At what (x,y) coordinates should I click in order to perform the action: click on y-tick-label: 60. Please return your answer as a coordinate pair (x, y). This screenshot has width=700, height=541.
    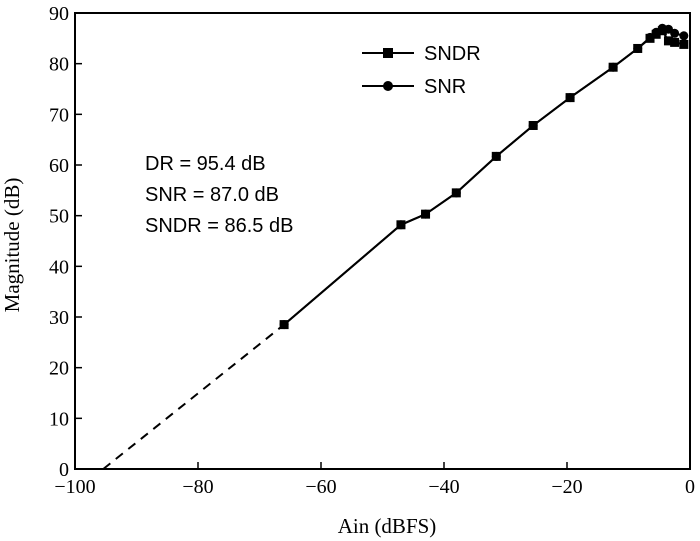
    Looking at the image, I should click on (59, 166).